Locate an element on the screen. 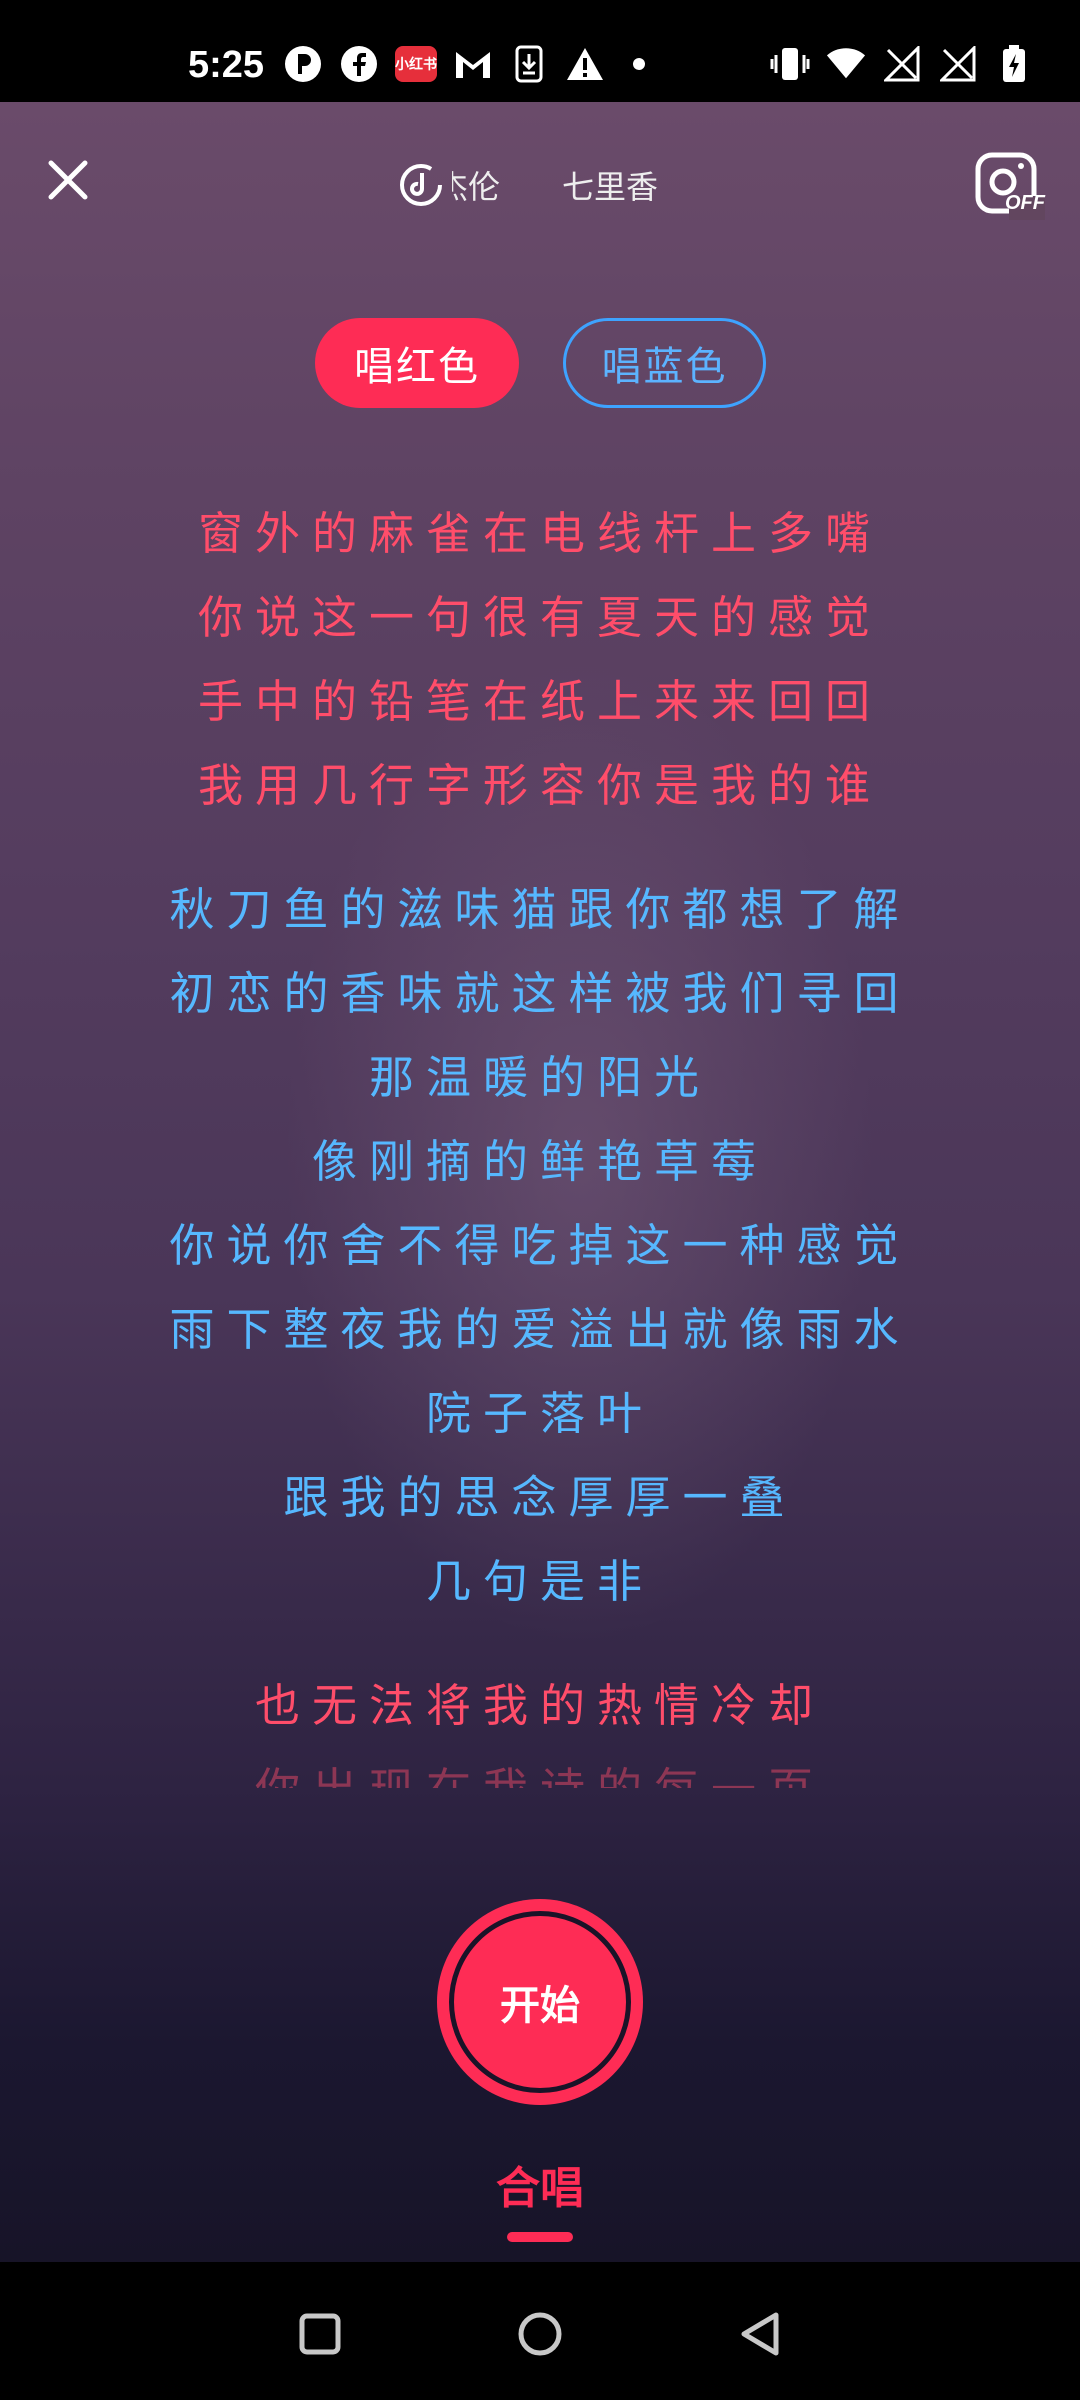 The height and width of the screenshot is (2400, 1080). warning-icon is located at coordinates (585, 64).